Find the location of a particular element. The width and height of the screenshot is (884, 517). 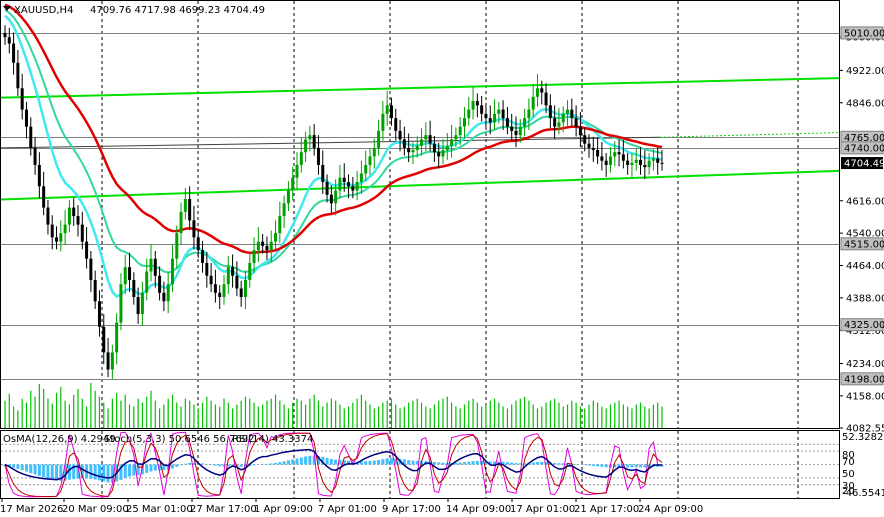

current-price-box is located at coordinates (862, 163).